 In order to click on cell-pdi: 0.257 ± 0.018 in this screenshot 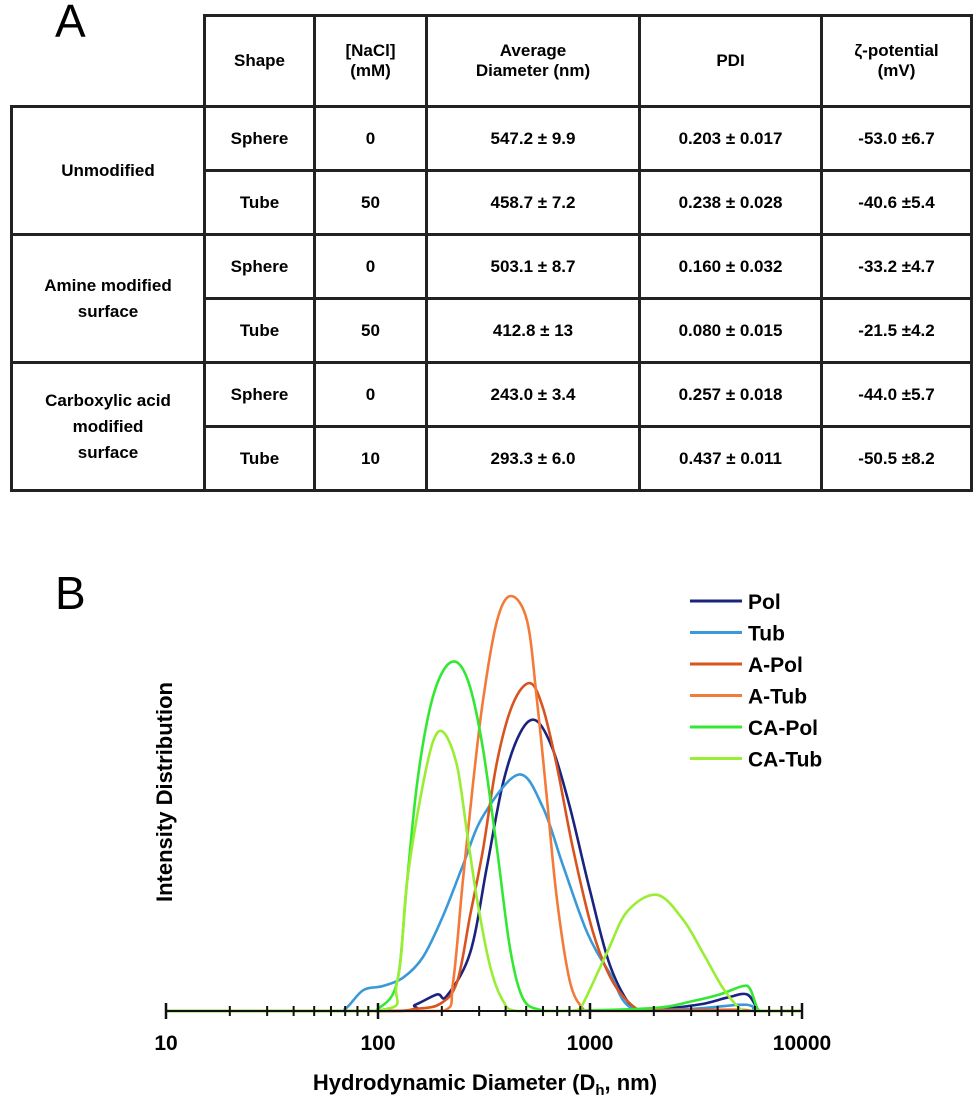, I will do `click(730, 394)`.